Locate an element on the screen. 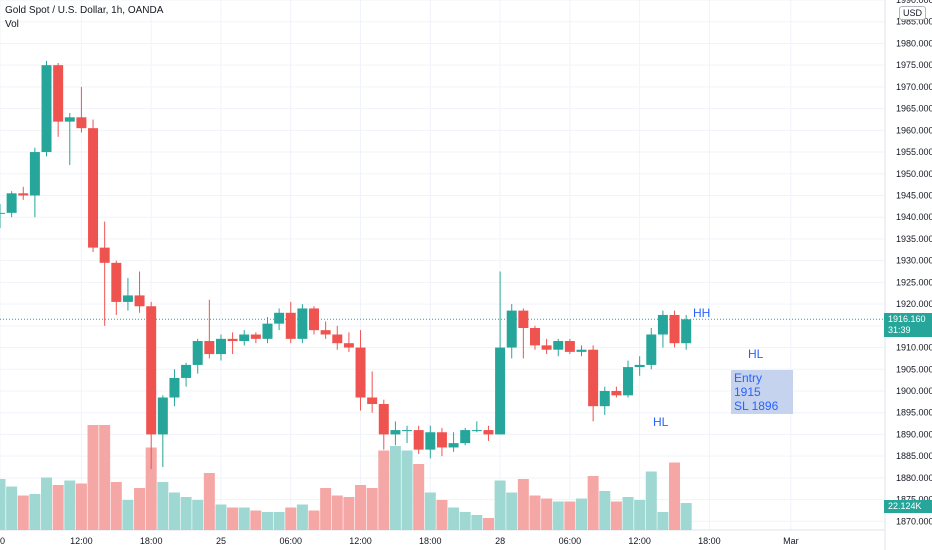 This screenshot has width=932, height=550. y-tick-label: 1970.000 is located at coordinates (914, 87).